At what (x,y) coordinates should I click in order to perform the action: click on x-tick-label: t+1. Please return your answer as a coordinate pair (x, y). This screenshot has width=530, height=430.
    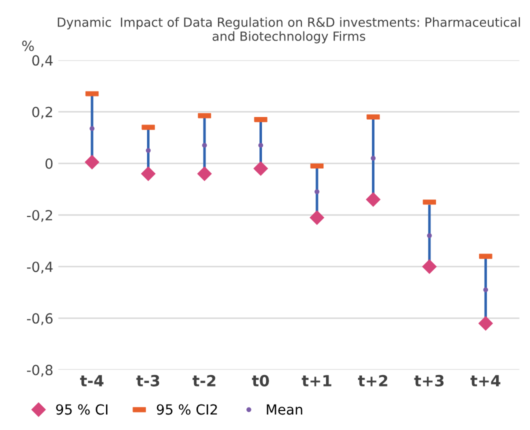
    Looking at the image, I should click on (317, 380).